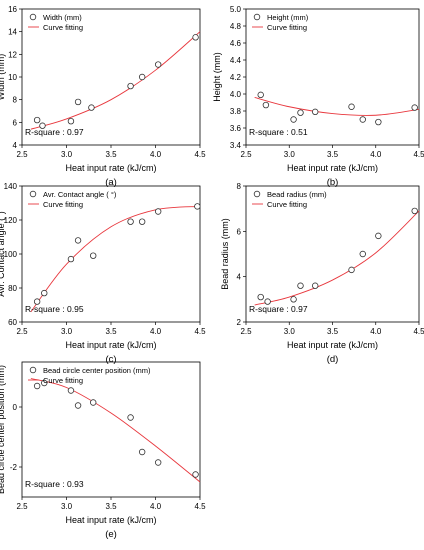 This screenshot has height=550, width=424. What do you see at coordinates (288, 17) in the screenshot?
I see `legend-entry-data: Height (mm)` at bounding box center [288, 17].